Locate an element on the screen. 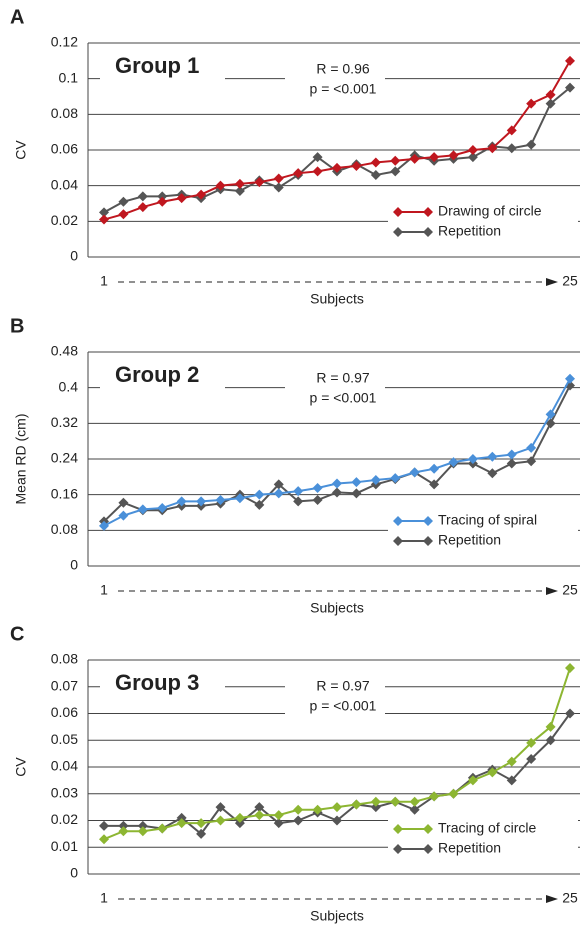 Image resolution: width=581 pixels, height=928 pixels. annotation: p = <0.001 is located at coordinates (343, 89).